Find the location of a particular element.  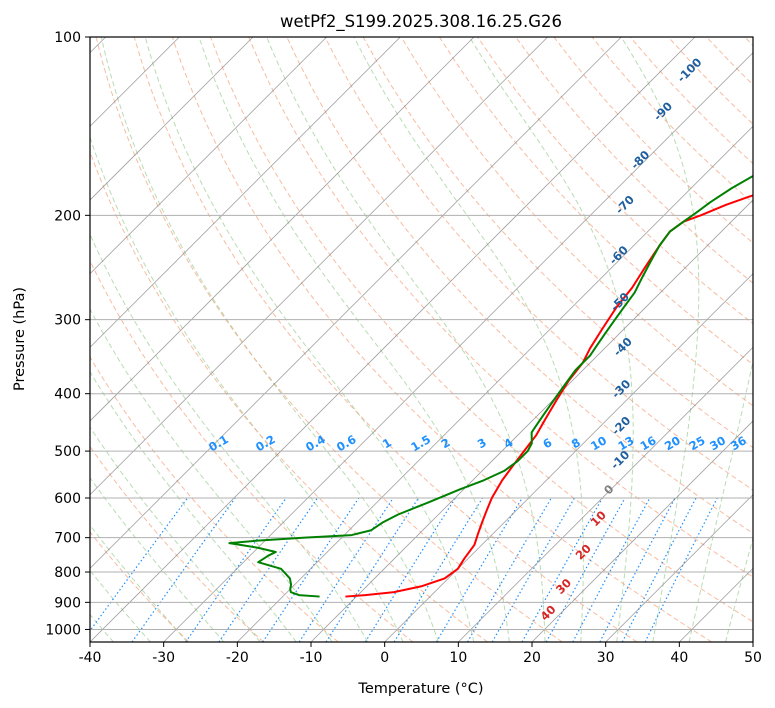

x-axis-title: Temperature (°C) is located at coordinates (420, 689).